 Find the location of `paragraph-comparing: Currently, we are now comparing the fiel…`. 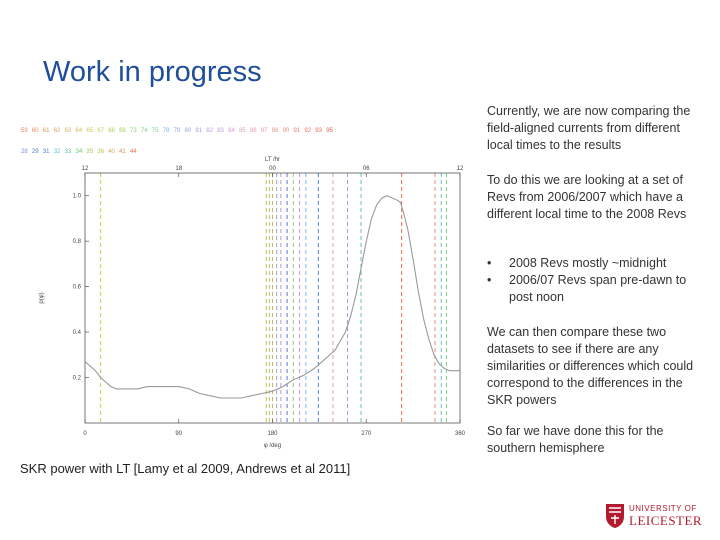

paragraph-comparing: Currently, we are now comparing the fiel… is located at coordinates (589, 128).